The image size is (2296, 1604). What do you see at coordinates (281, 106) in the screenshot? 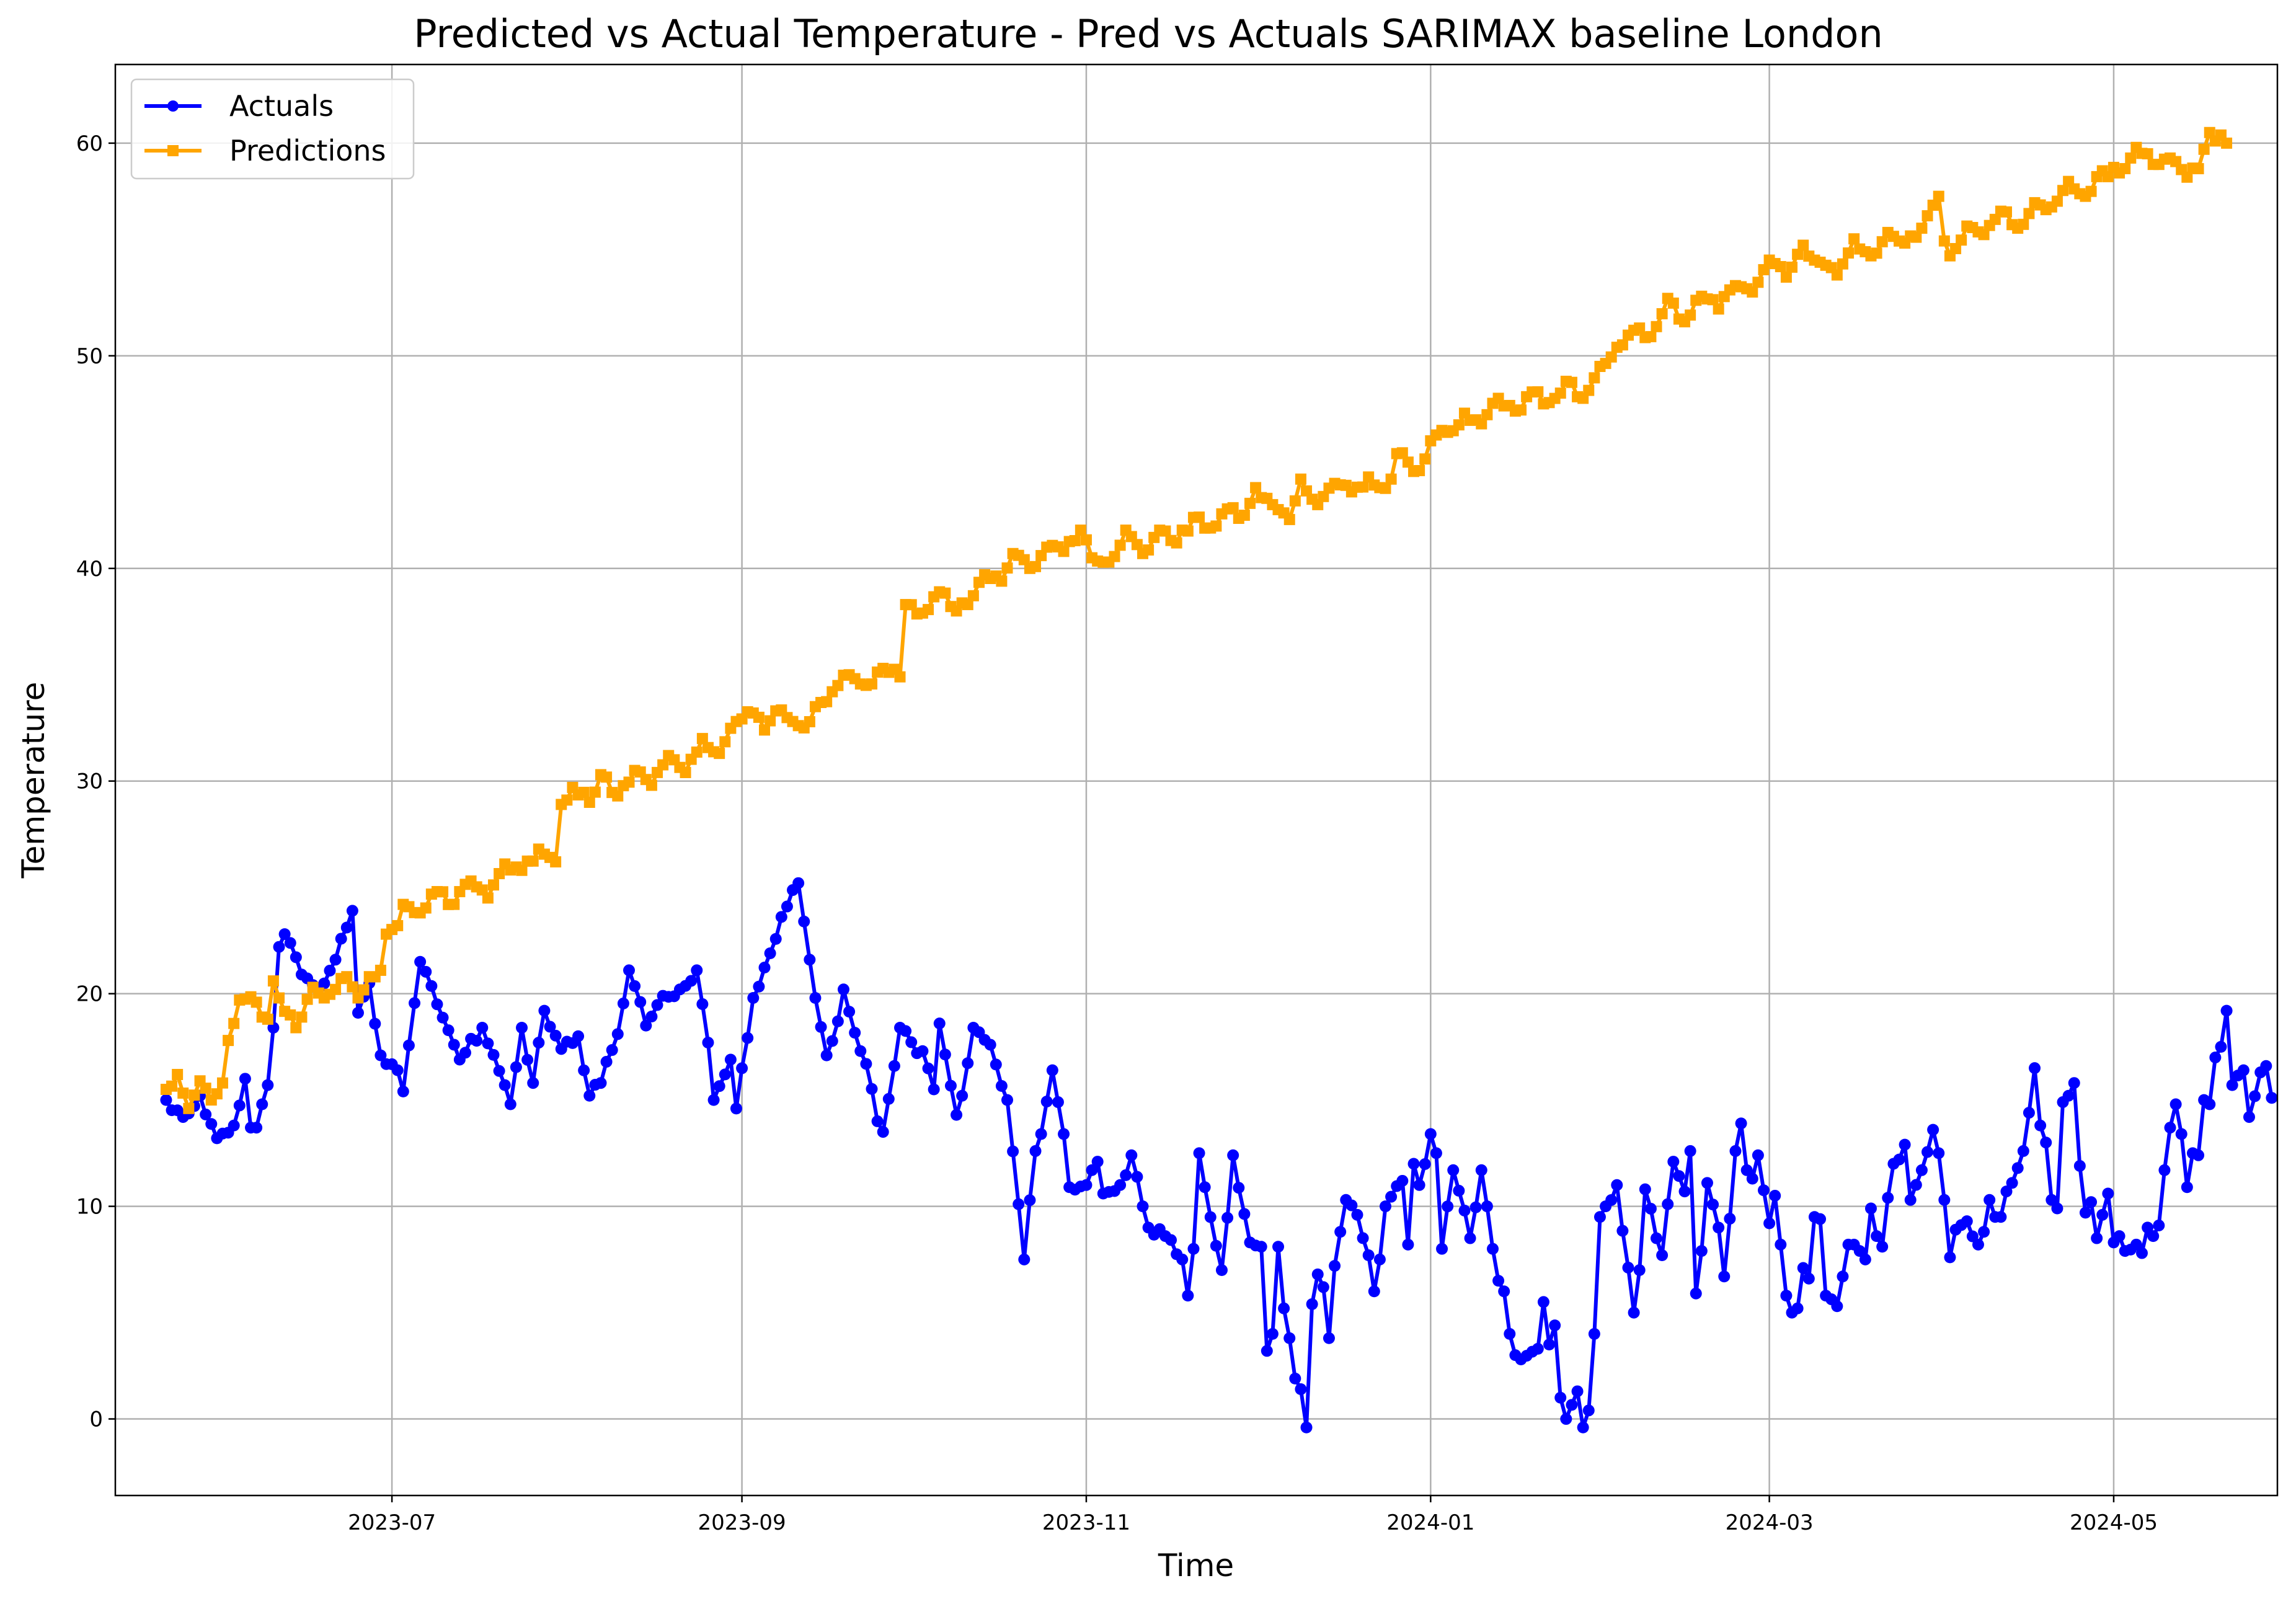
I see `legend-label-actuals: Actuals` at bounding box center [281, 106].